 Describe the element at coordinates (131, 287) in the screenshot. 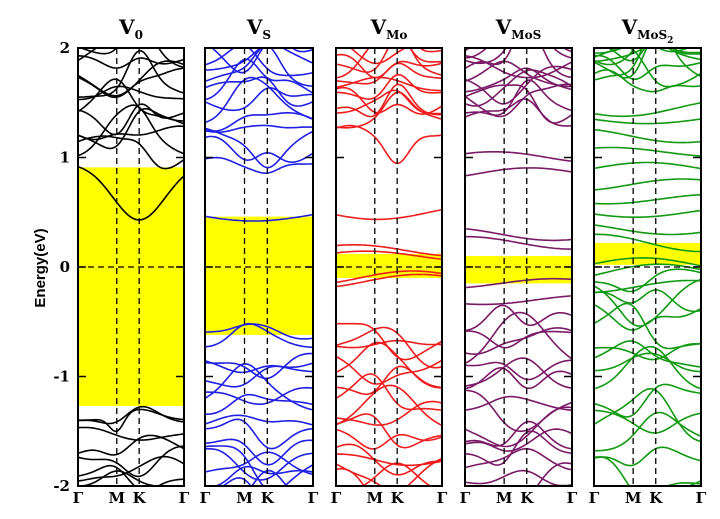

I see `band-gap-shading` at that location.